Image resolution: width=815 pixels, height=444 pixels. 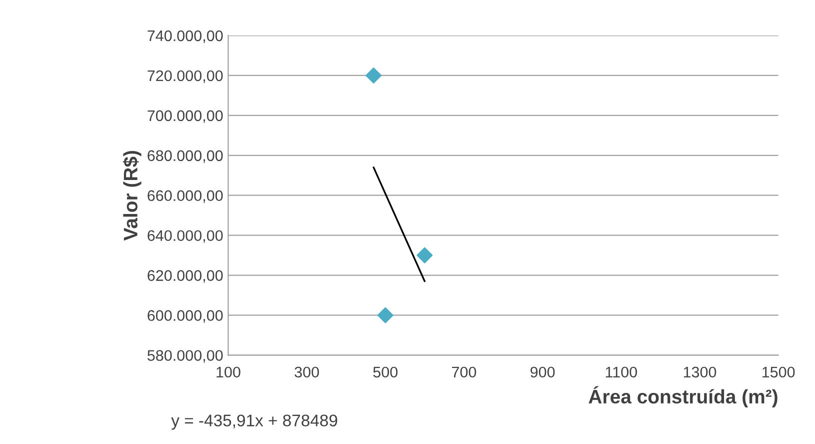 What do you see at coordinates (185, 316) in the screenshot?
I see `y-tick-label: 600.000,00` at bounding box center [185, 316].